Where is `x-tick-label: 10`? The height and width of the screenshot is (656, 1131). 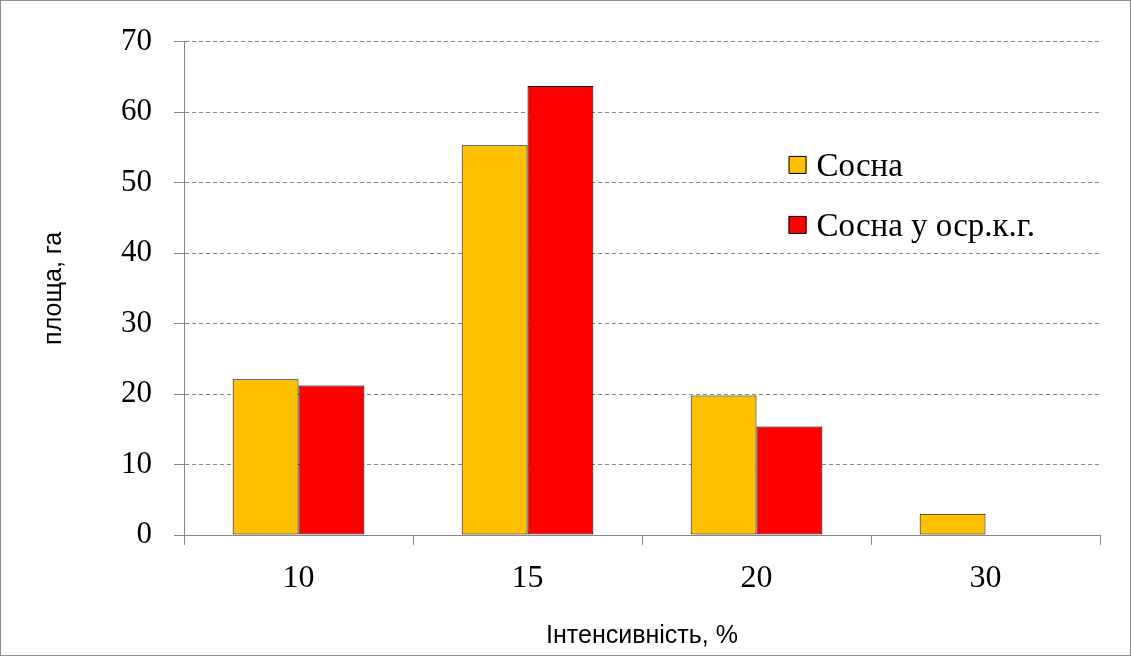 x-tick-label: 10 is located at coordinates (298, 575).